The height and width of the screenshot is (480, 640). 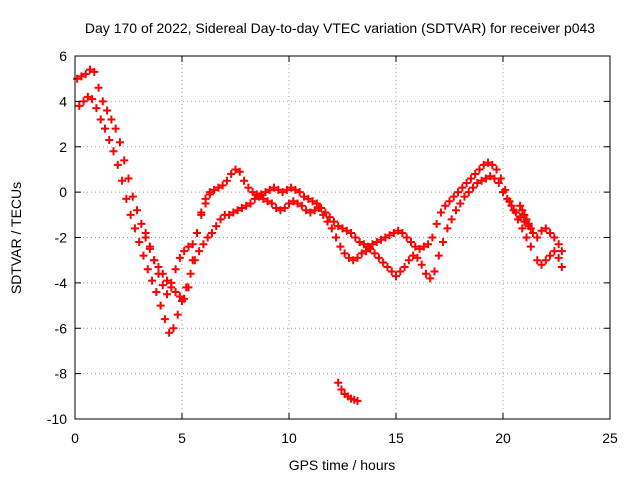 I want to click on y-tick-label: -10, so click(x=57, y=419).